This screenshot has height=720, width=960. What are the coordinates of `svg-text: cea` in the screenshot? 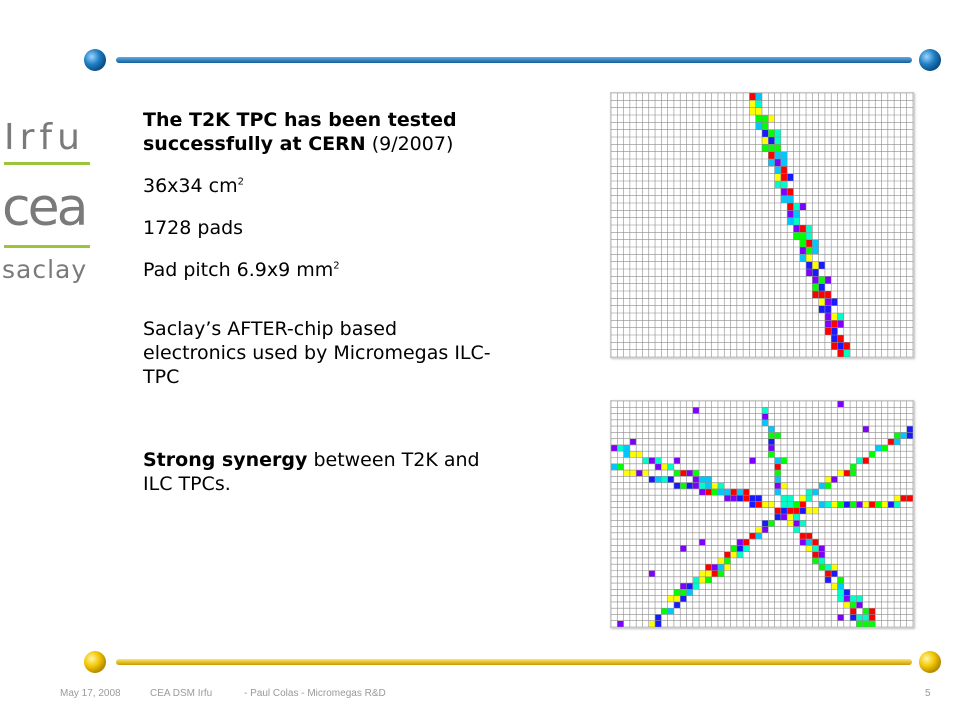 It's located at (43, 208).